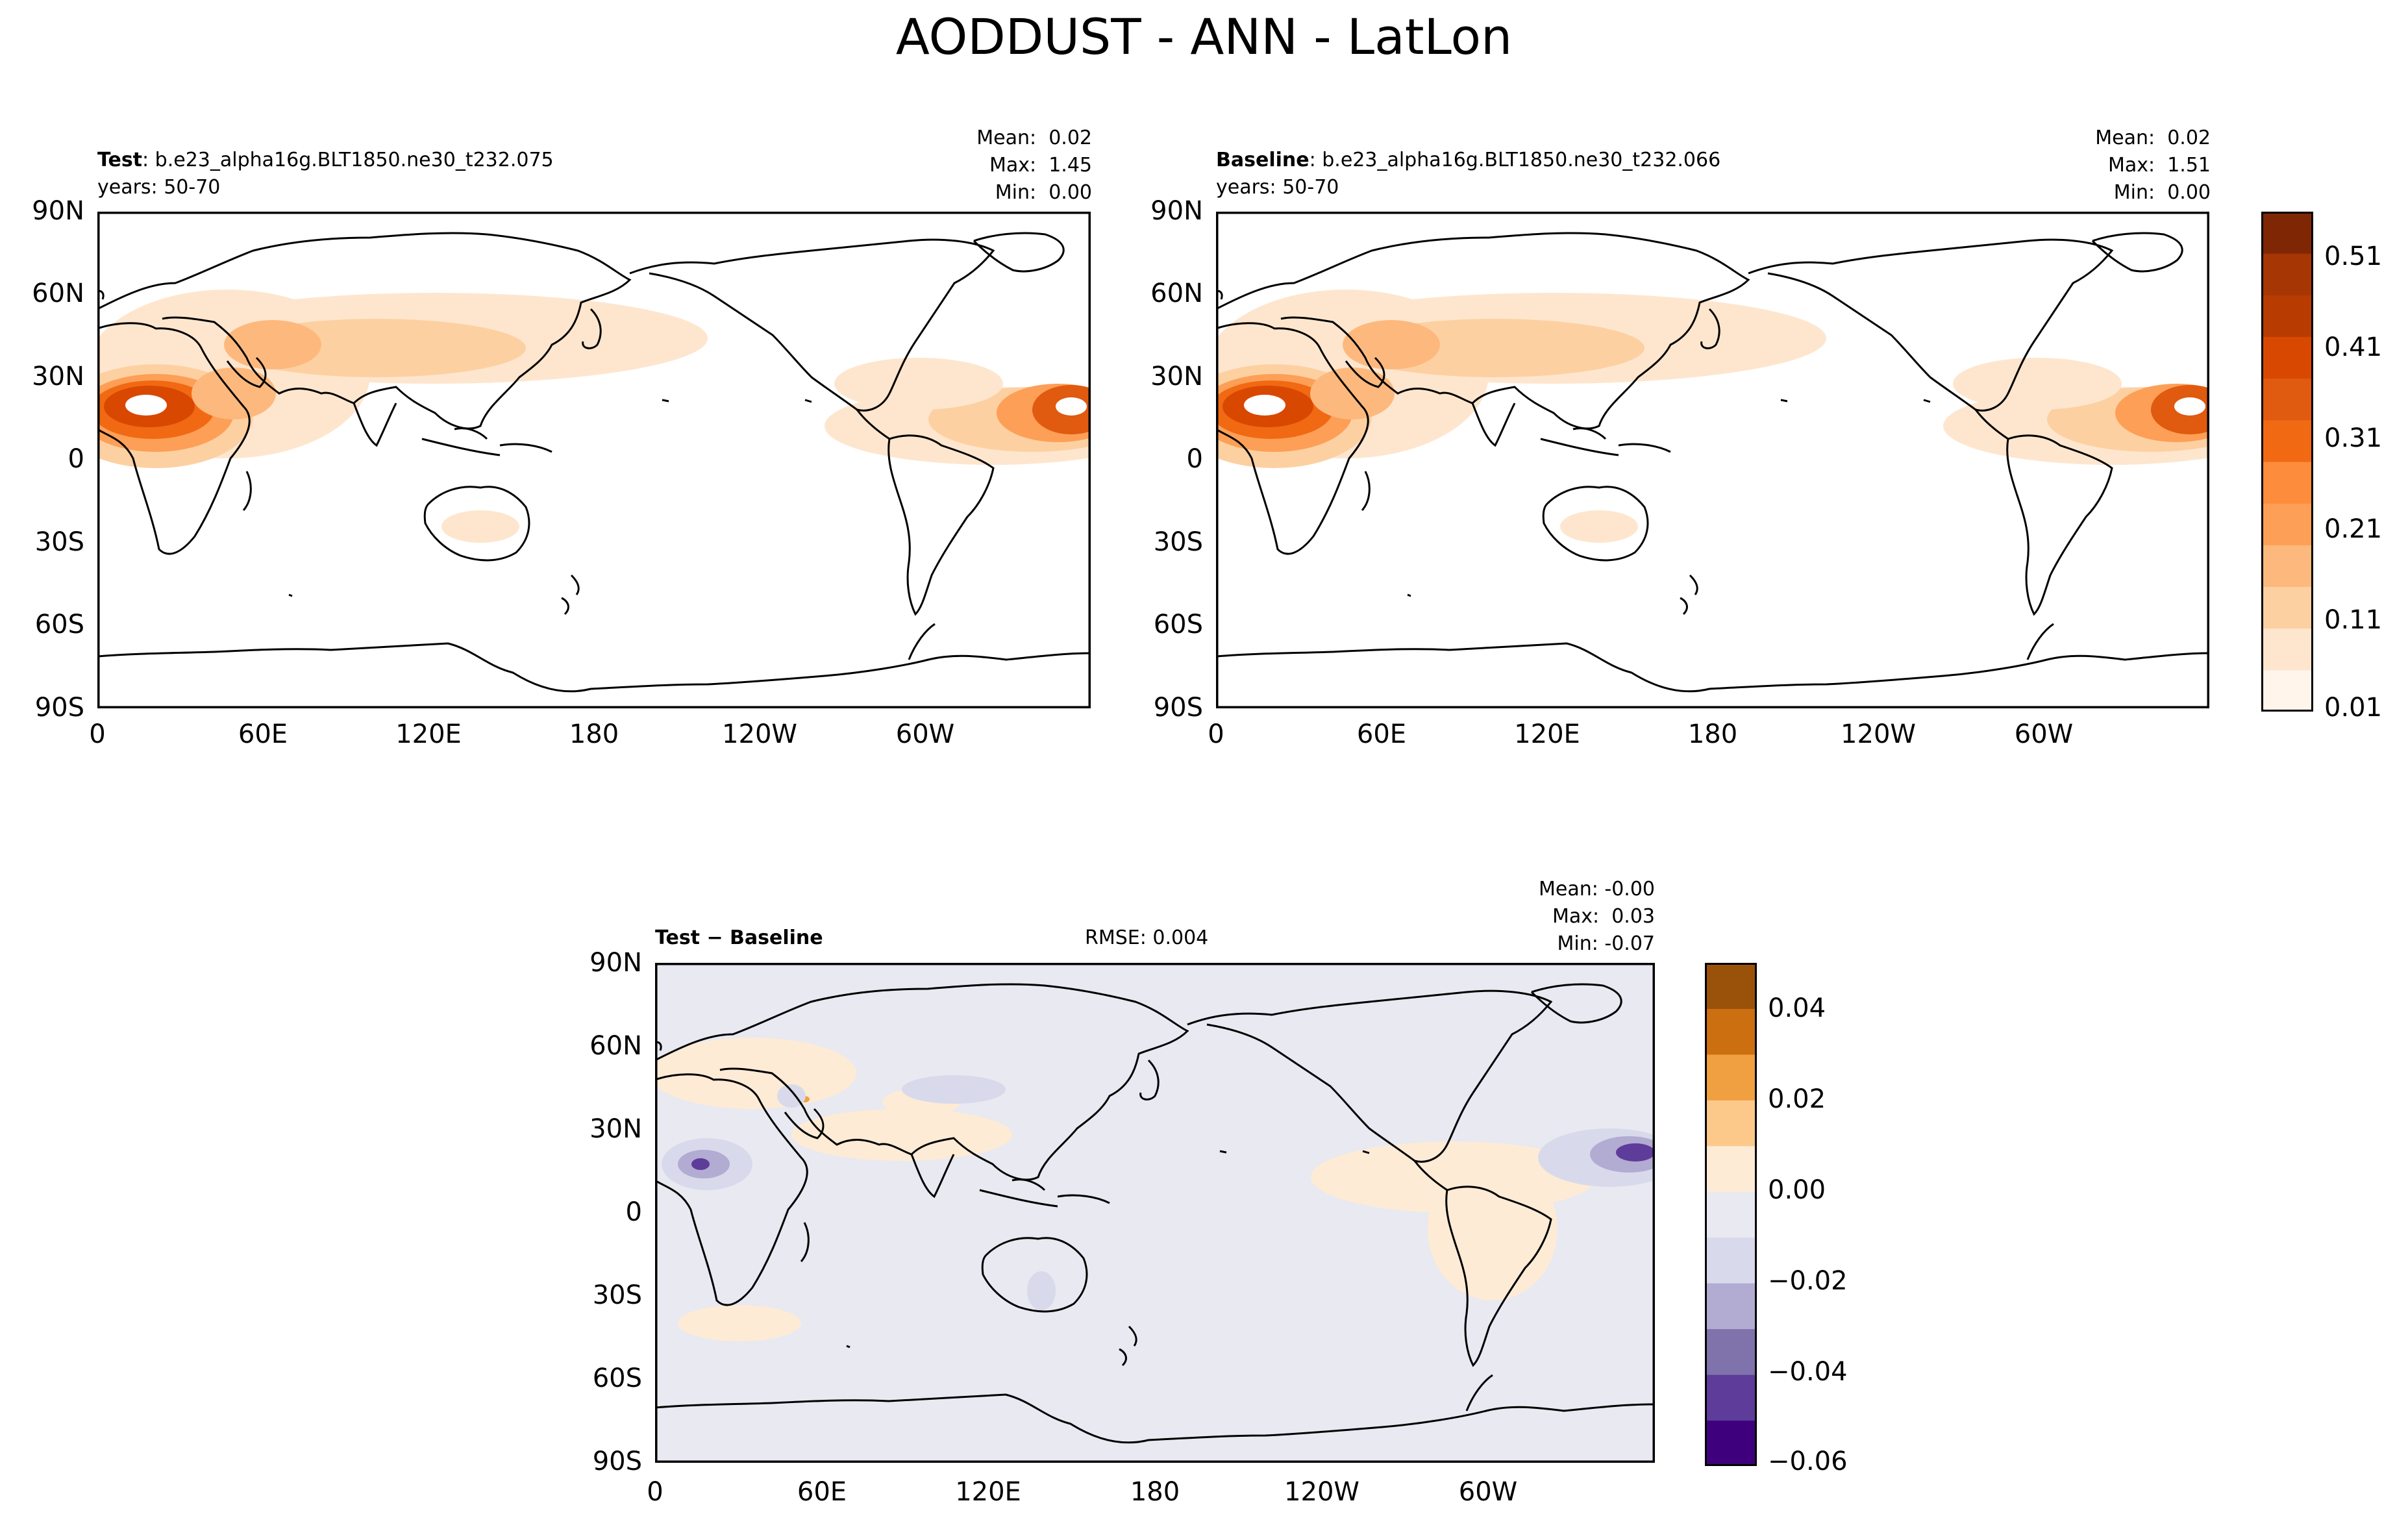  I want to click on diff-map, so click(1155, 1213).